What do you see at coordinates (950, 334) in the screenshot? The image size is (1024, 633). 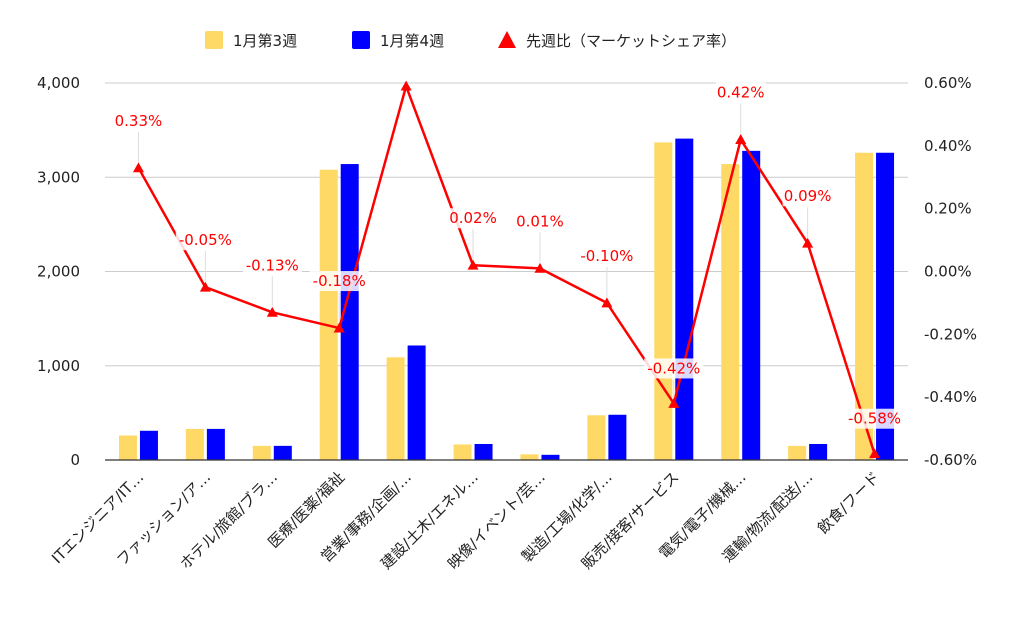 I see `y-right-tick-label: -0.20%` at bounding box center [950, 334].